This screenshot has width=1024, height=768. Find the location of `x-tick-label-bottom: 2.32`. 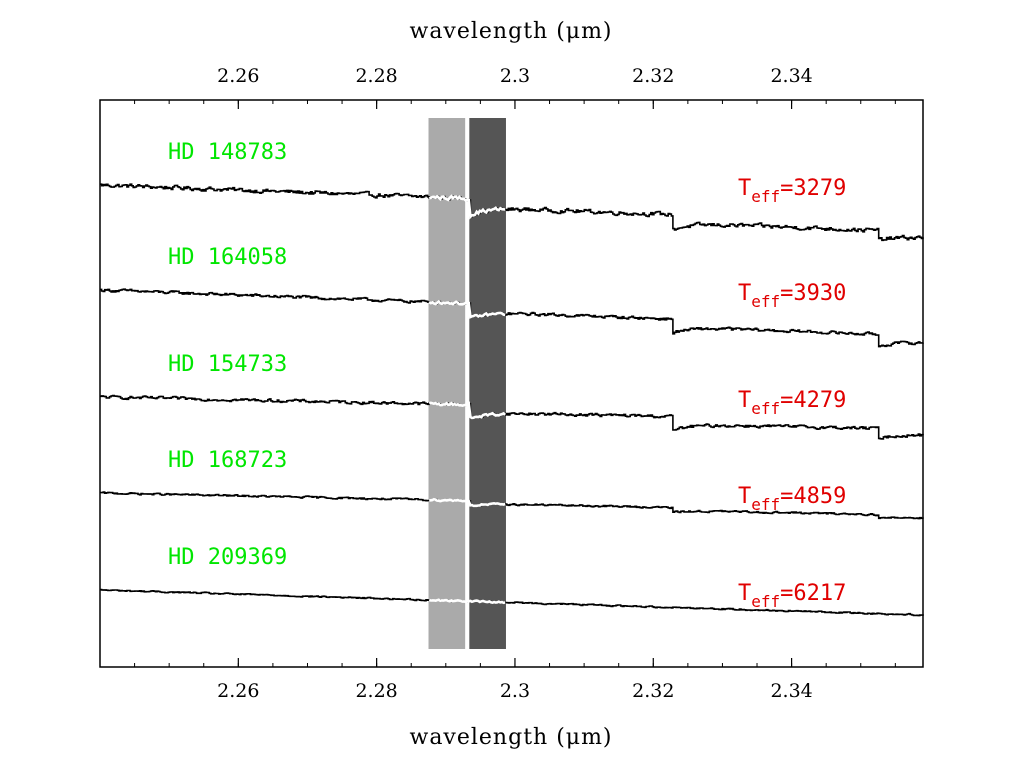

x-tick-label-bottom: 2.32 is located at coordinates (653, 691).